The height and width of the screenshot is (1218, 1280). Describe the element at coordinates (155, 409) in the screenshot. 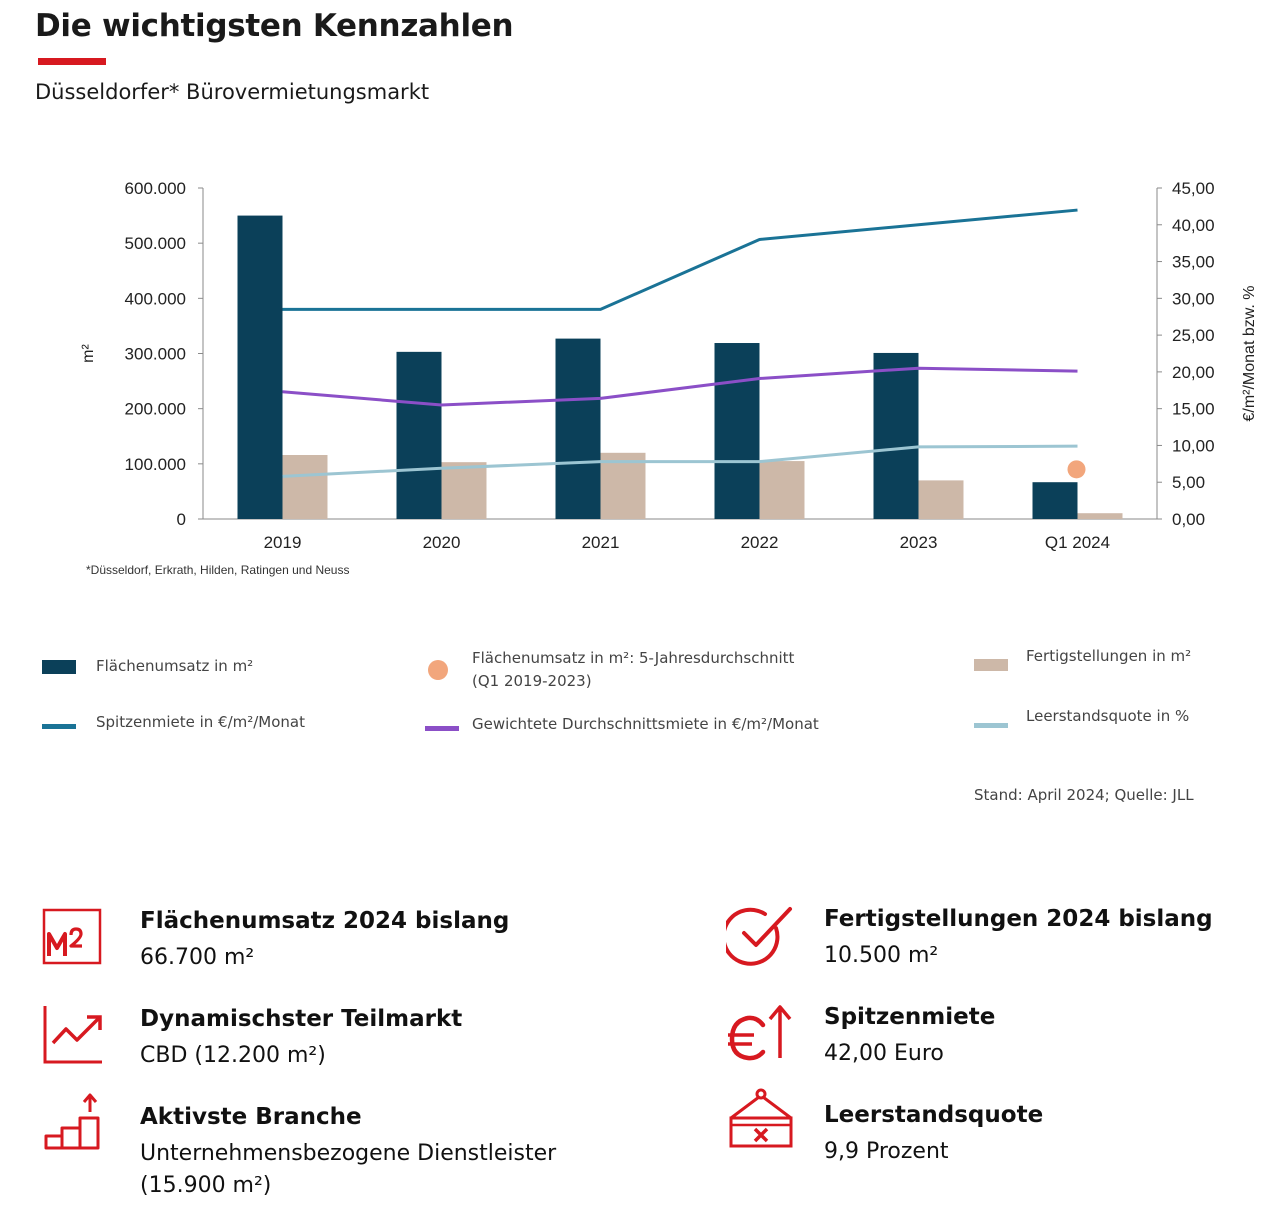

I see `left-tick-label: 200.000` at that location.